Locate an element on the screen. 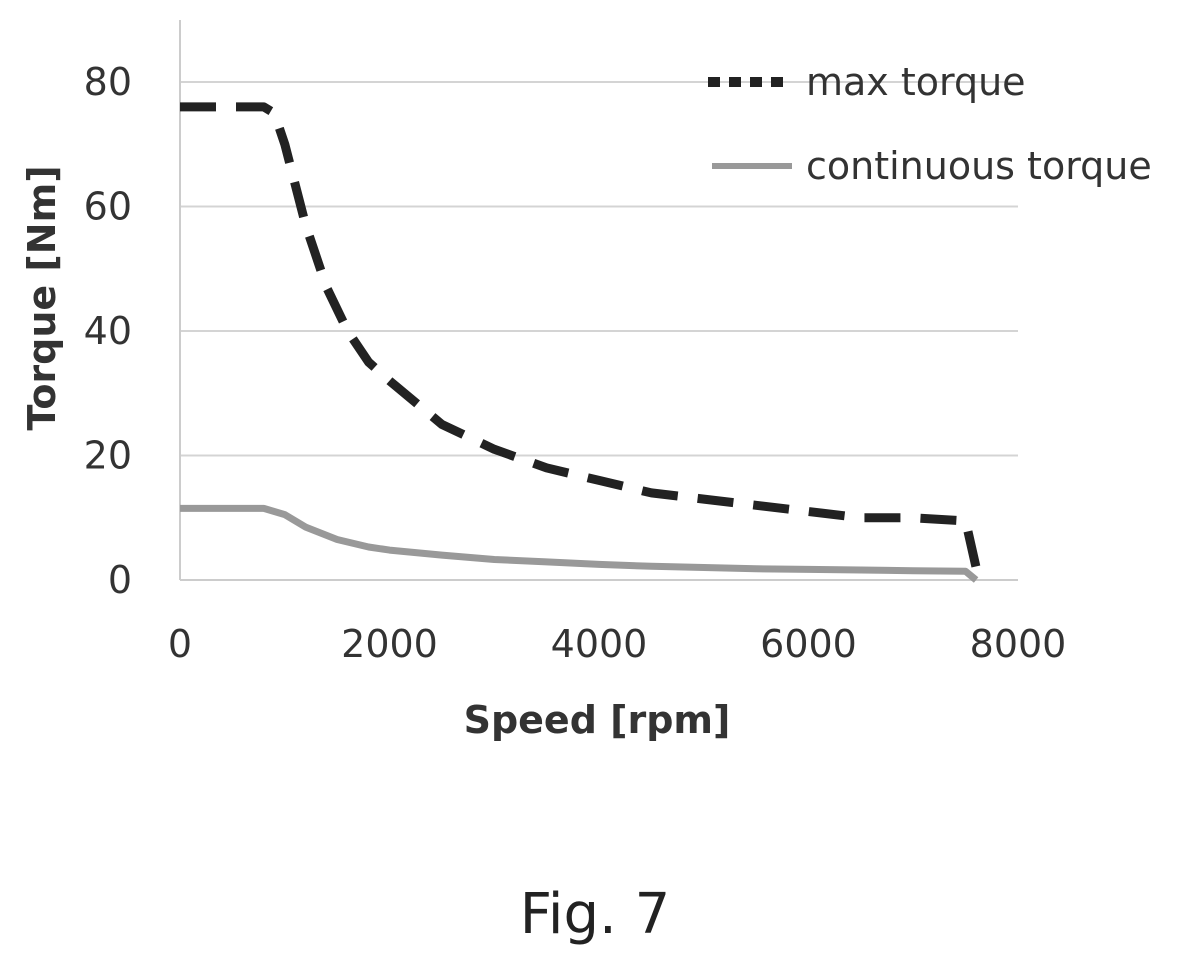  y-tick-label: 20 is located at coordinates (108, 456).